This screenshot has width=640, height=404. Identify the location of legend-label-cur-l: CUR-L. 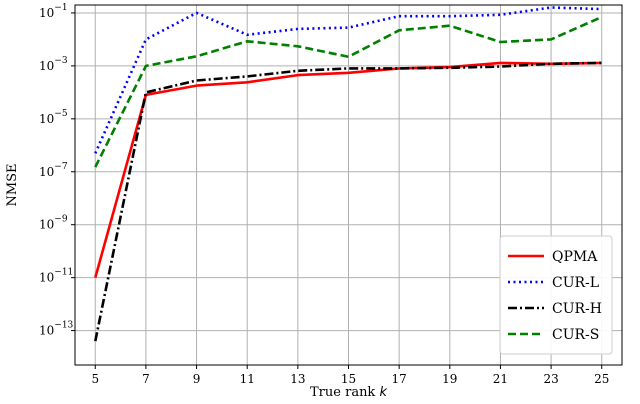
(575, 283).